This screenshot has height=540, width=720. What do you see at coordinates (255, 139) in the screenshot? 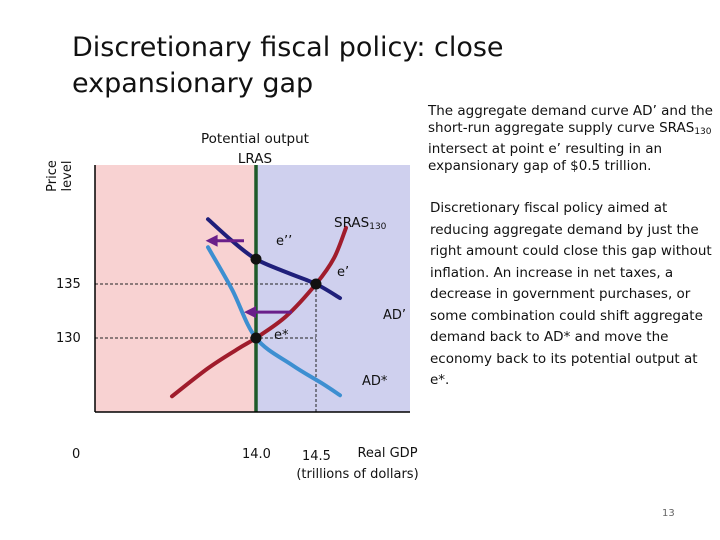
I see `lras-label-line1: Potential output` at bounding box center [255, 139].